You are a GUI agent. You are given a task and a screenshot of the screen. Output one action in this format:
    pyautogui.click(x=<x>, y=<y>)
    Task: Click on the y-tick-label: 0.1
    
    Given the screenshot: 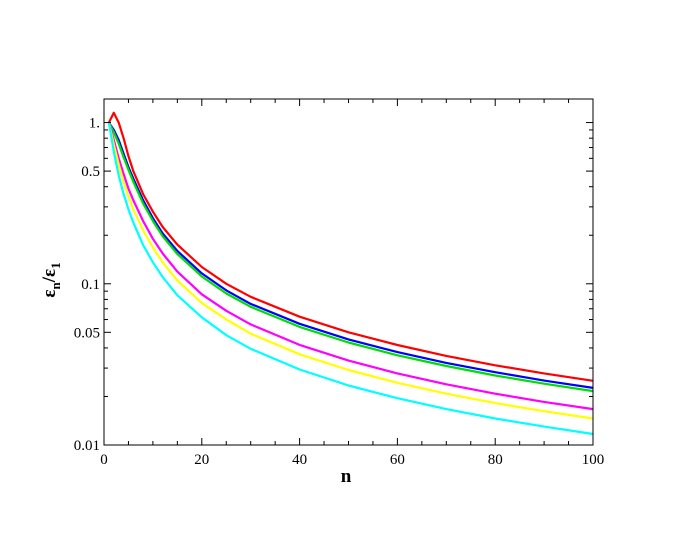 What is the action you would take?
    pyautogui.click(x=90, y=285)
    